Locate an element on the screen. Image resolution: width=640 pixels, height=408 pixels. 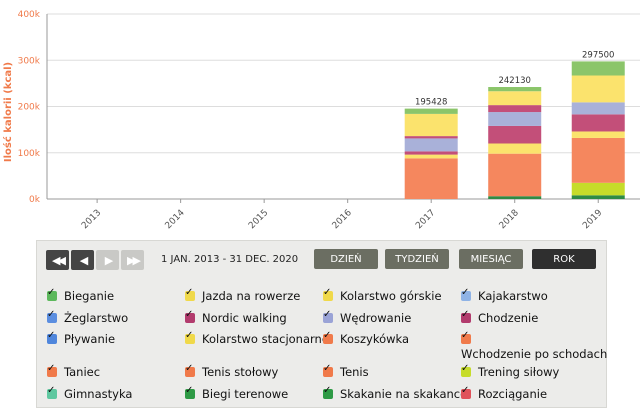
legend-item: Koszykówka is located at coordinates (366, 338).